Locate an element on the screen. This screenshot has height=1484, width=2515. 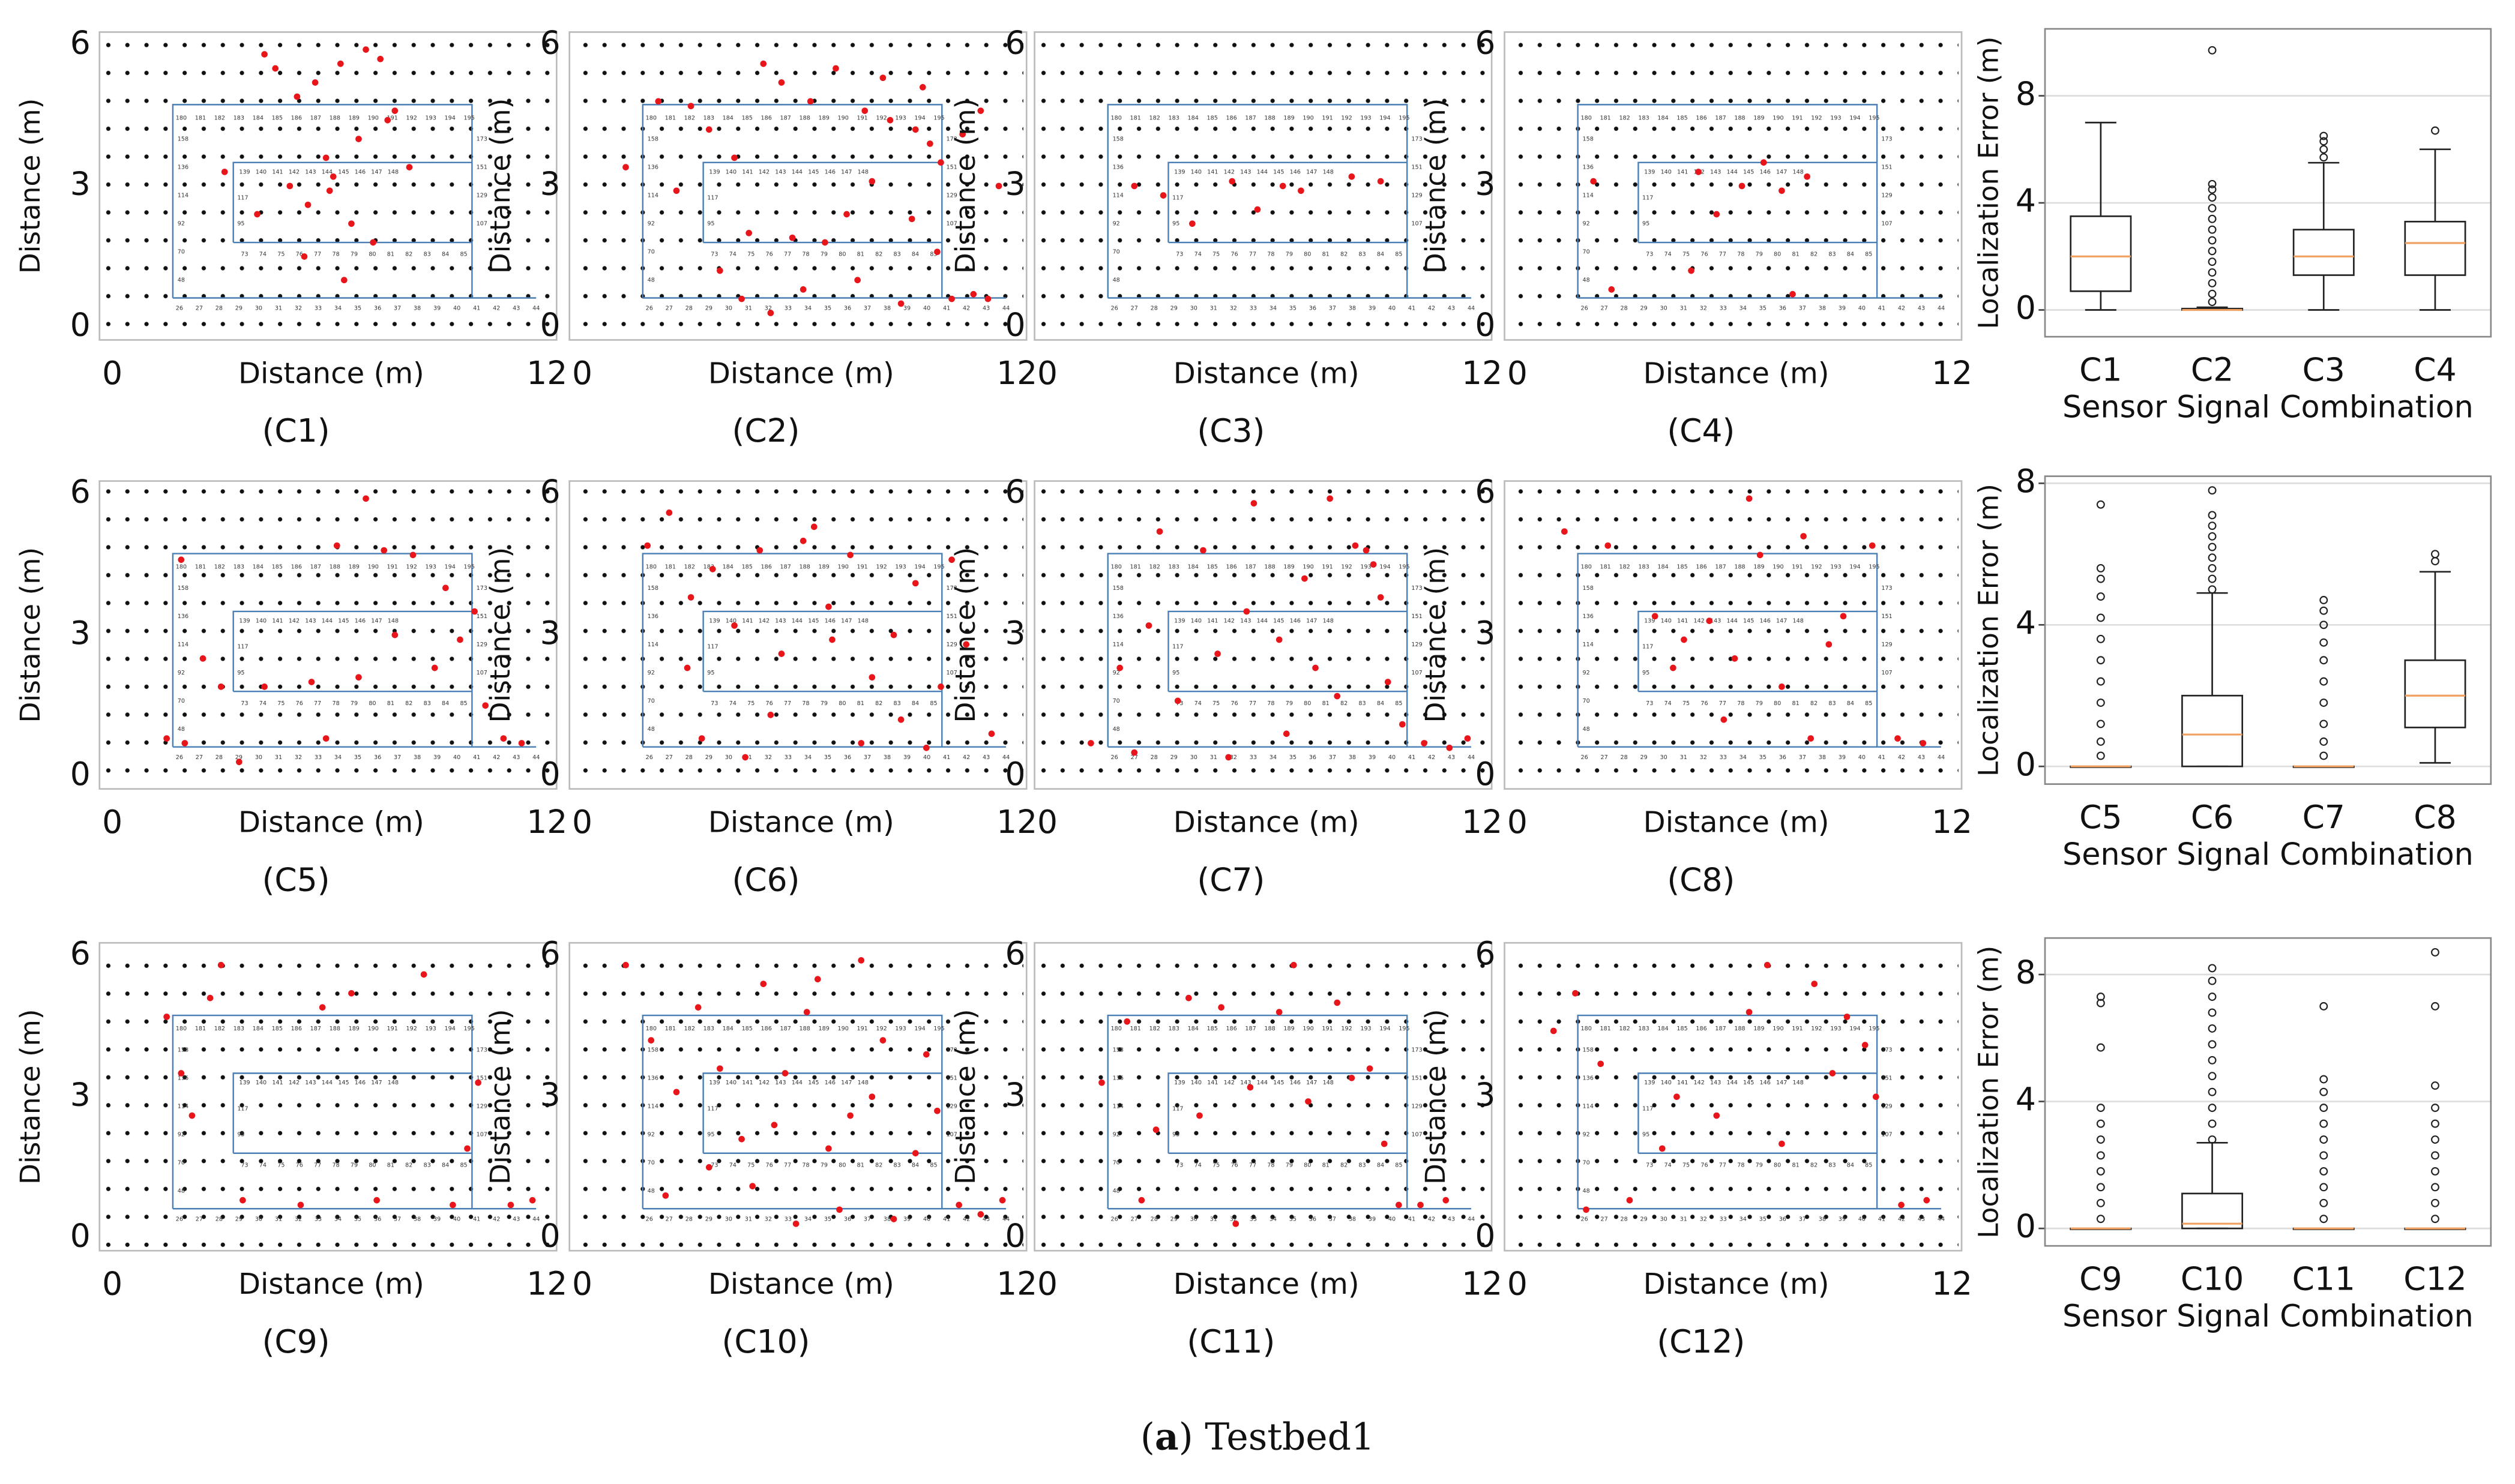
node-label: 194 is located at coordinates (1854, 118).